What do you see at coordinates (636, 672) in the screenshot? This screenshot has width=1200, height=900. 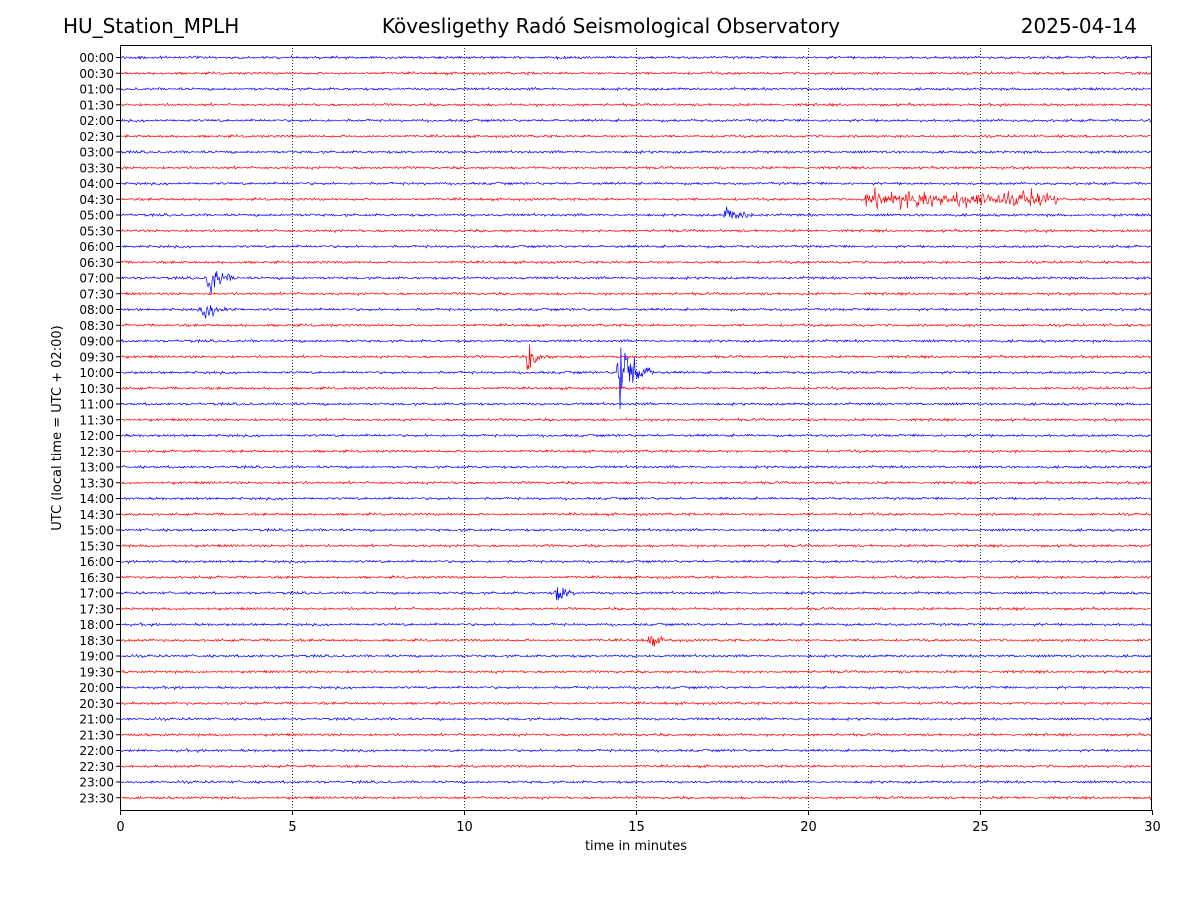 I see `trace-1930` at bounding box center [636, 672].